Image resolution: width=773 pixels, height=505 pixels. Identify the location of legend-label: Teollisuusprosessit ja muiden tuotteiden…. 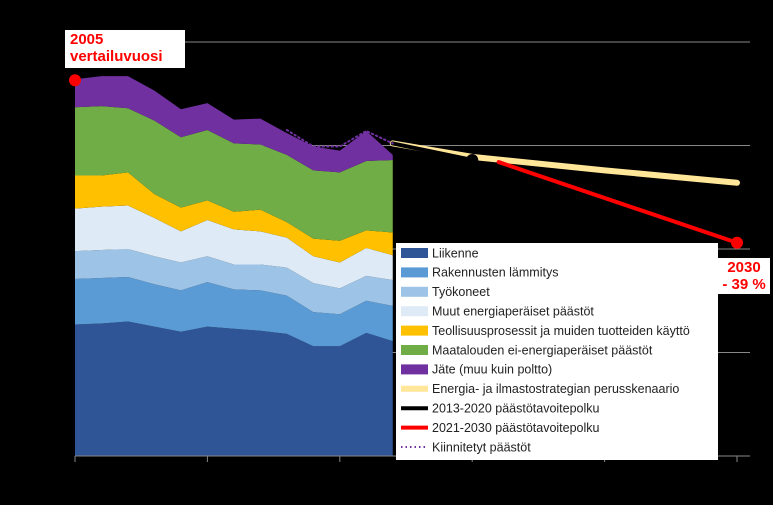
(561, 331).